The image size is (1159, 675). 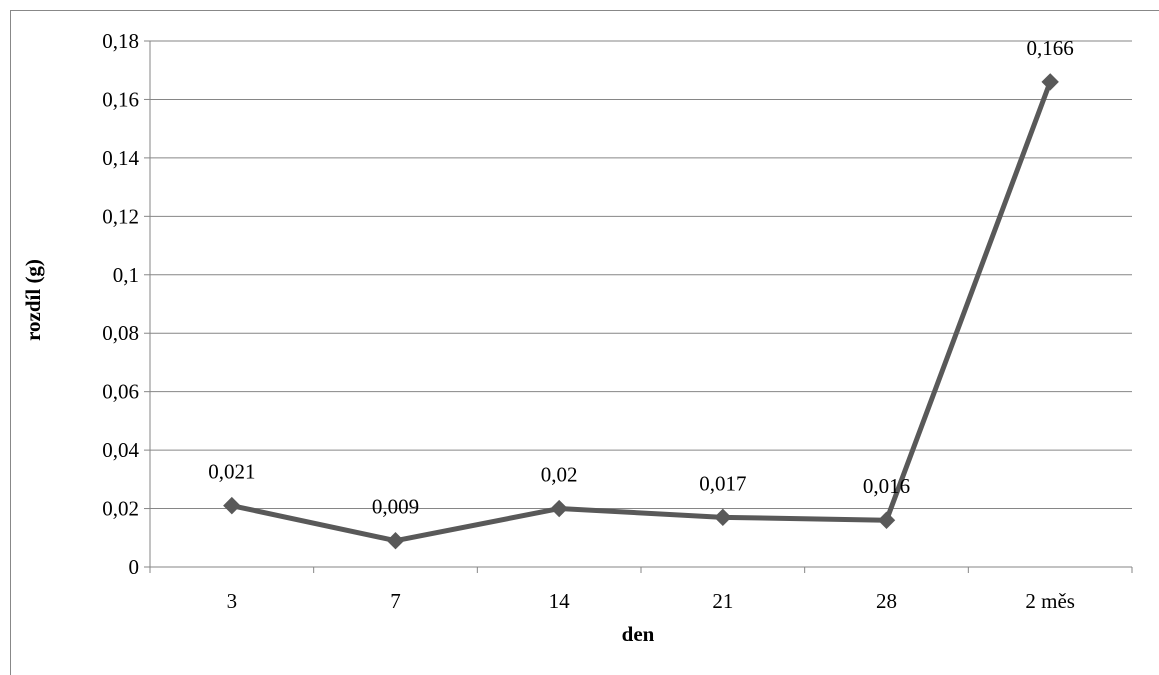 What do you see at coordinates (126, 275) in the screenshot?
I see `y-tick-label: 0,1` at bounding box center [126, 275].